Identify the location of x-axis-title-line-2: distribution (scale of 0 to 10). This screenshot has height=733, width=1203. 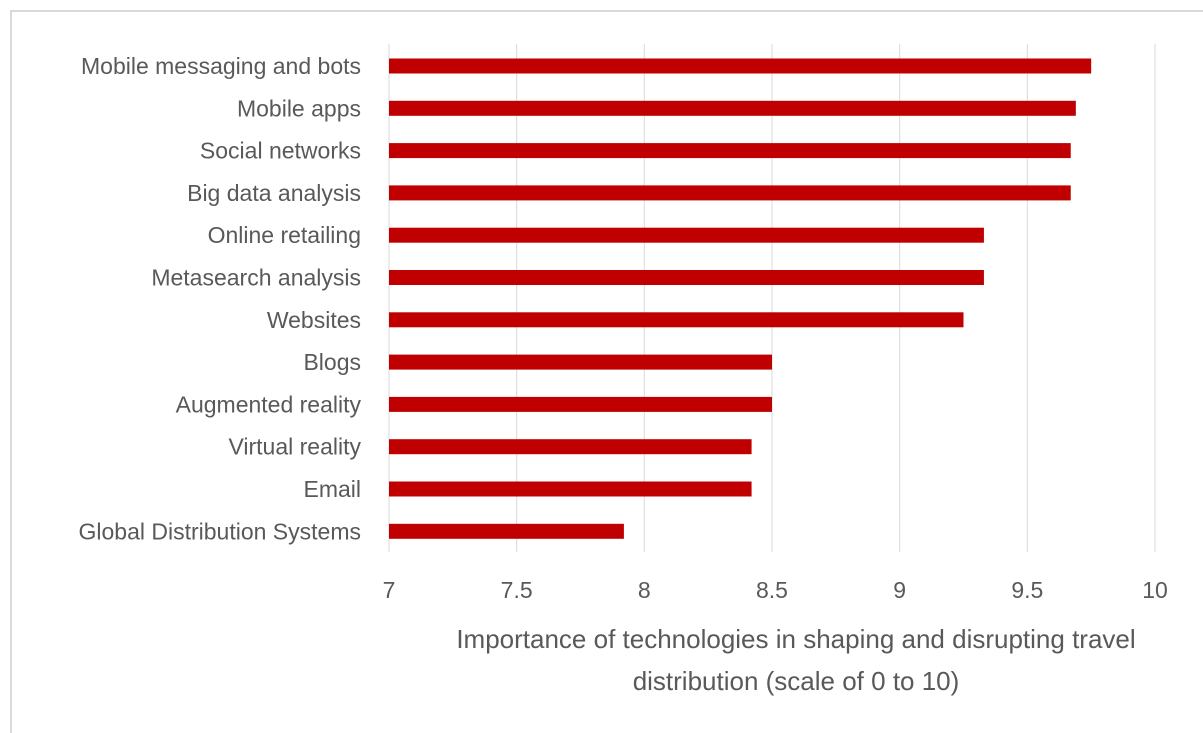
(796, 681).